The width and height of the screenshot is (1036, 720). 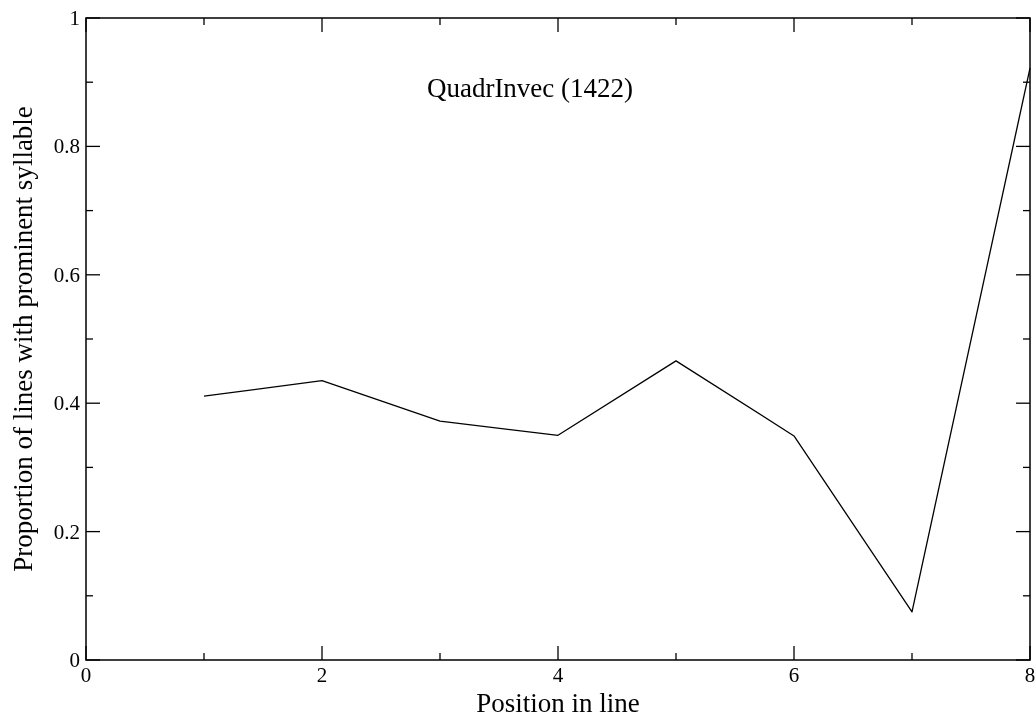 I want to click on annotation: QuadrInvec (1422), so click(x=530, y=88).